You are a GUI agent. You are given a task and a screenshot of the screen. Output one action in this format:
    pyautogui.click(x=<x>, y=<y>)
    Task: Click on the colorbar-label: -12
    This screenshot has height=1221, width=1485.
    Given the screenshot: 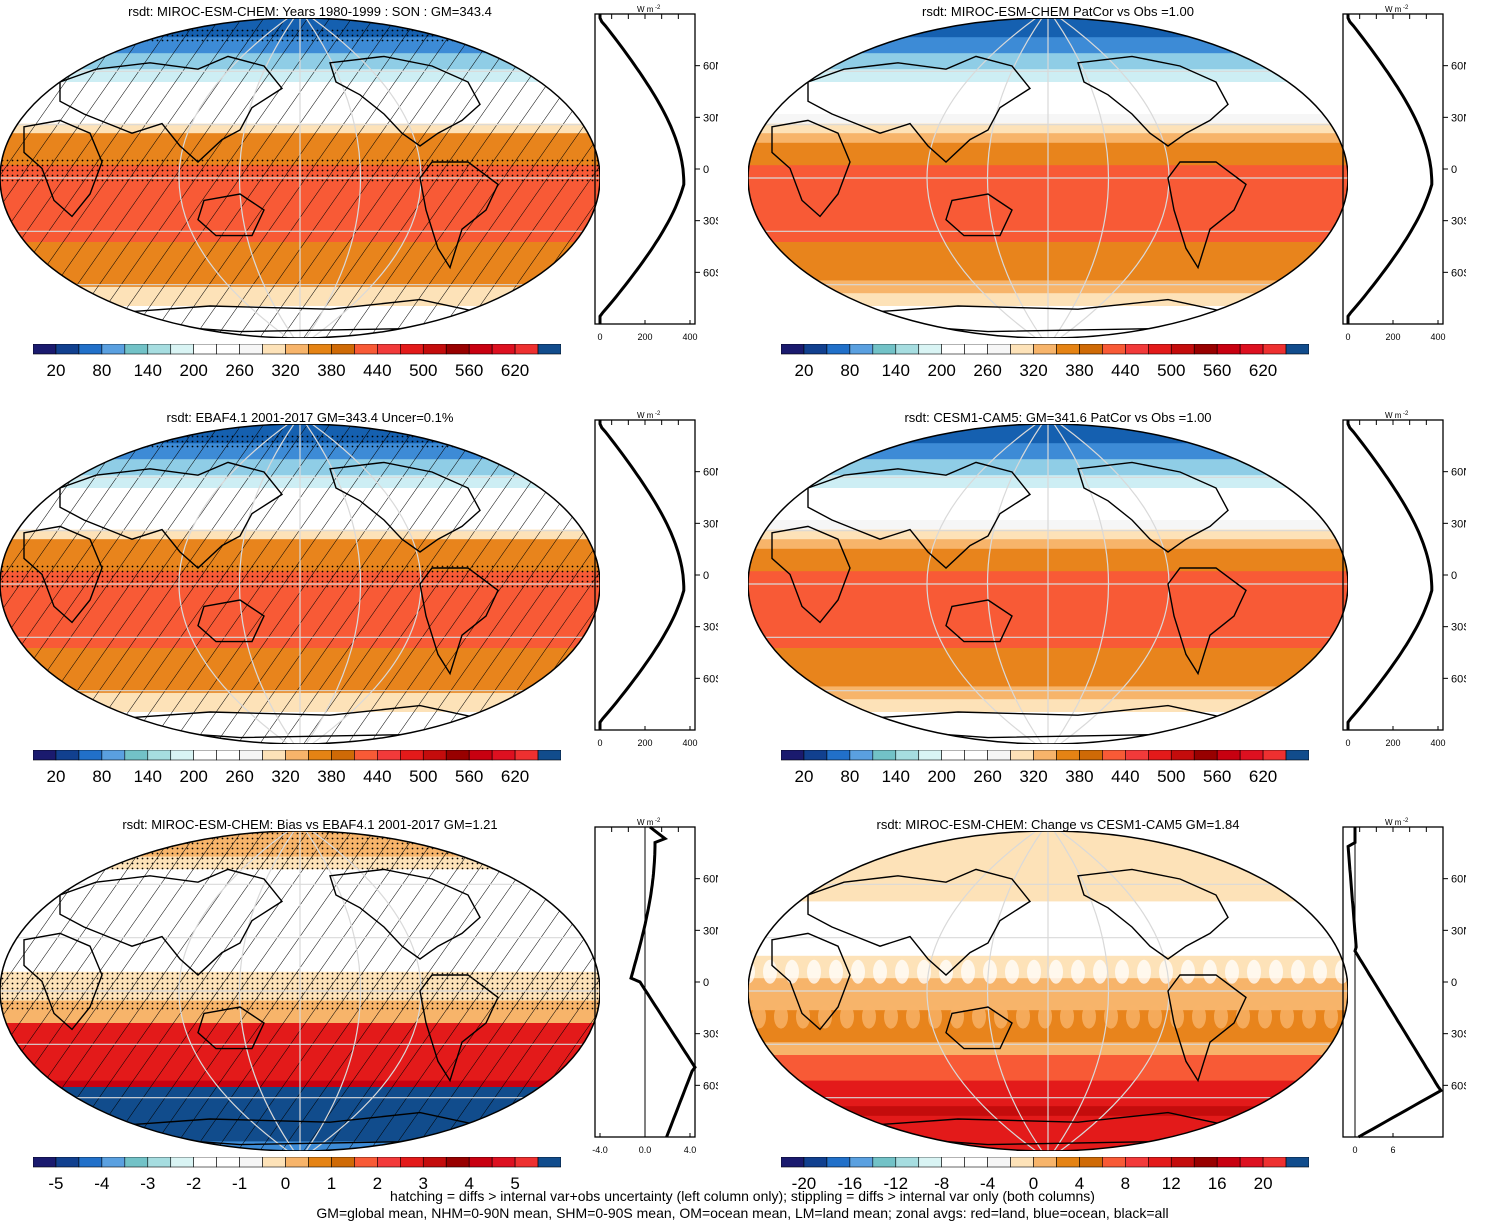 What is the action you would take?
    pyautogui.click(x=895, y=1183)
    